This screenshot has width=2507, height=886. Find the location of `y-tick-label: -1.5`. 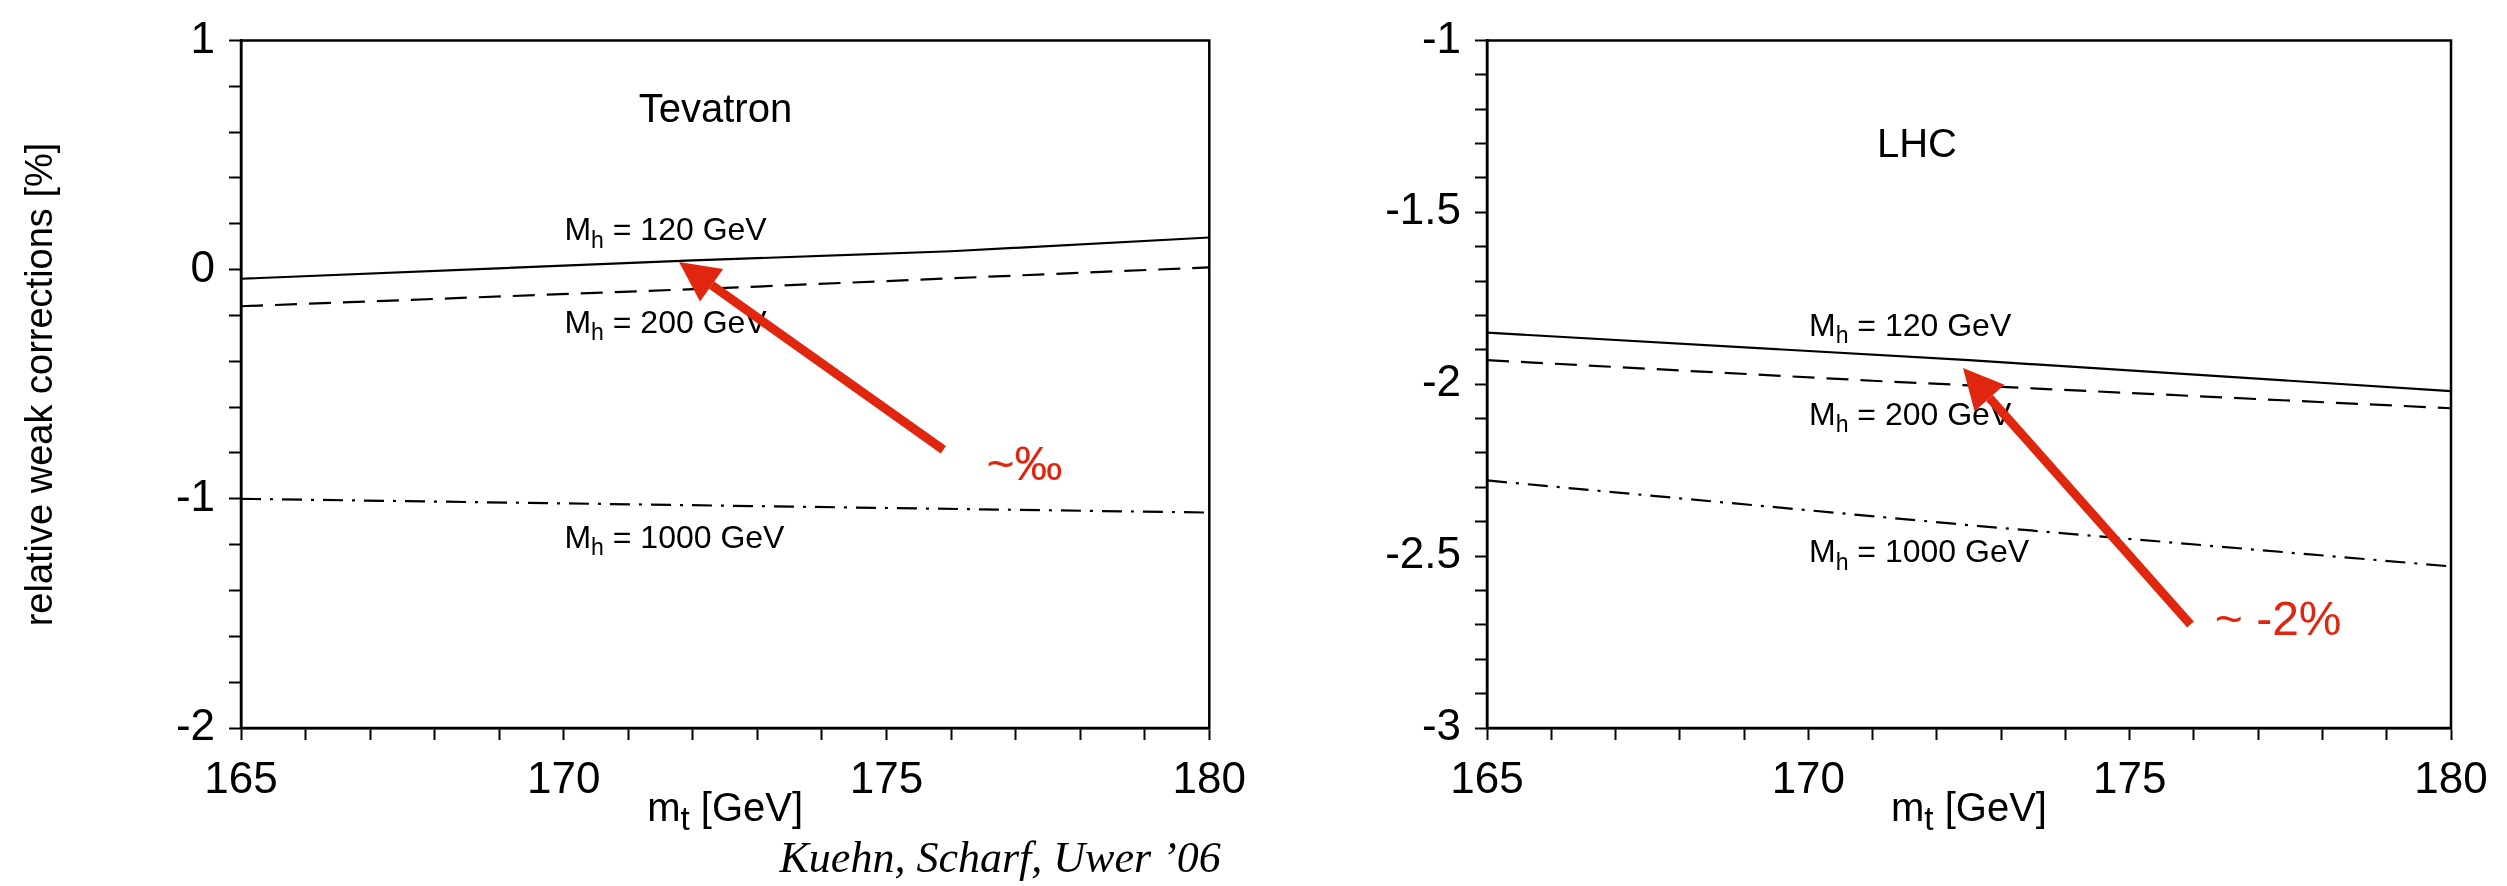

y-tick-label: -1.5 is located at coordinates (1423, 209).